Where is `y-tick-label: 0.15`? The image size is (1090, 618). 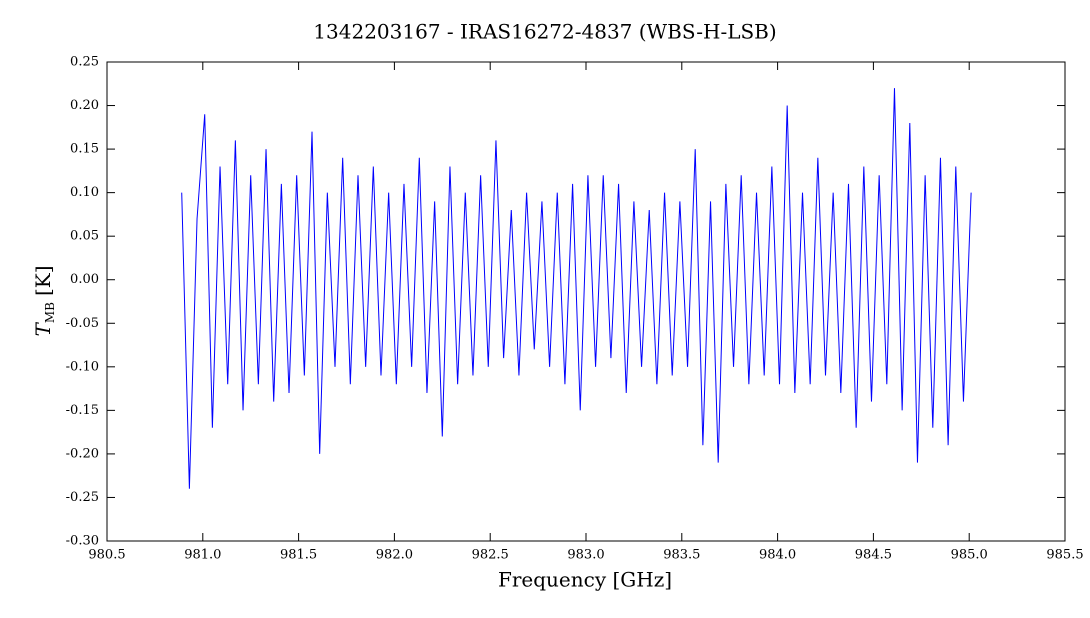
y-tick-label: 0.15 is located at coordinates (84, 149).